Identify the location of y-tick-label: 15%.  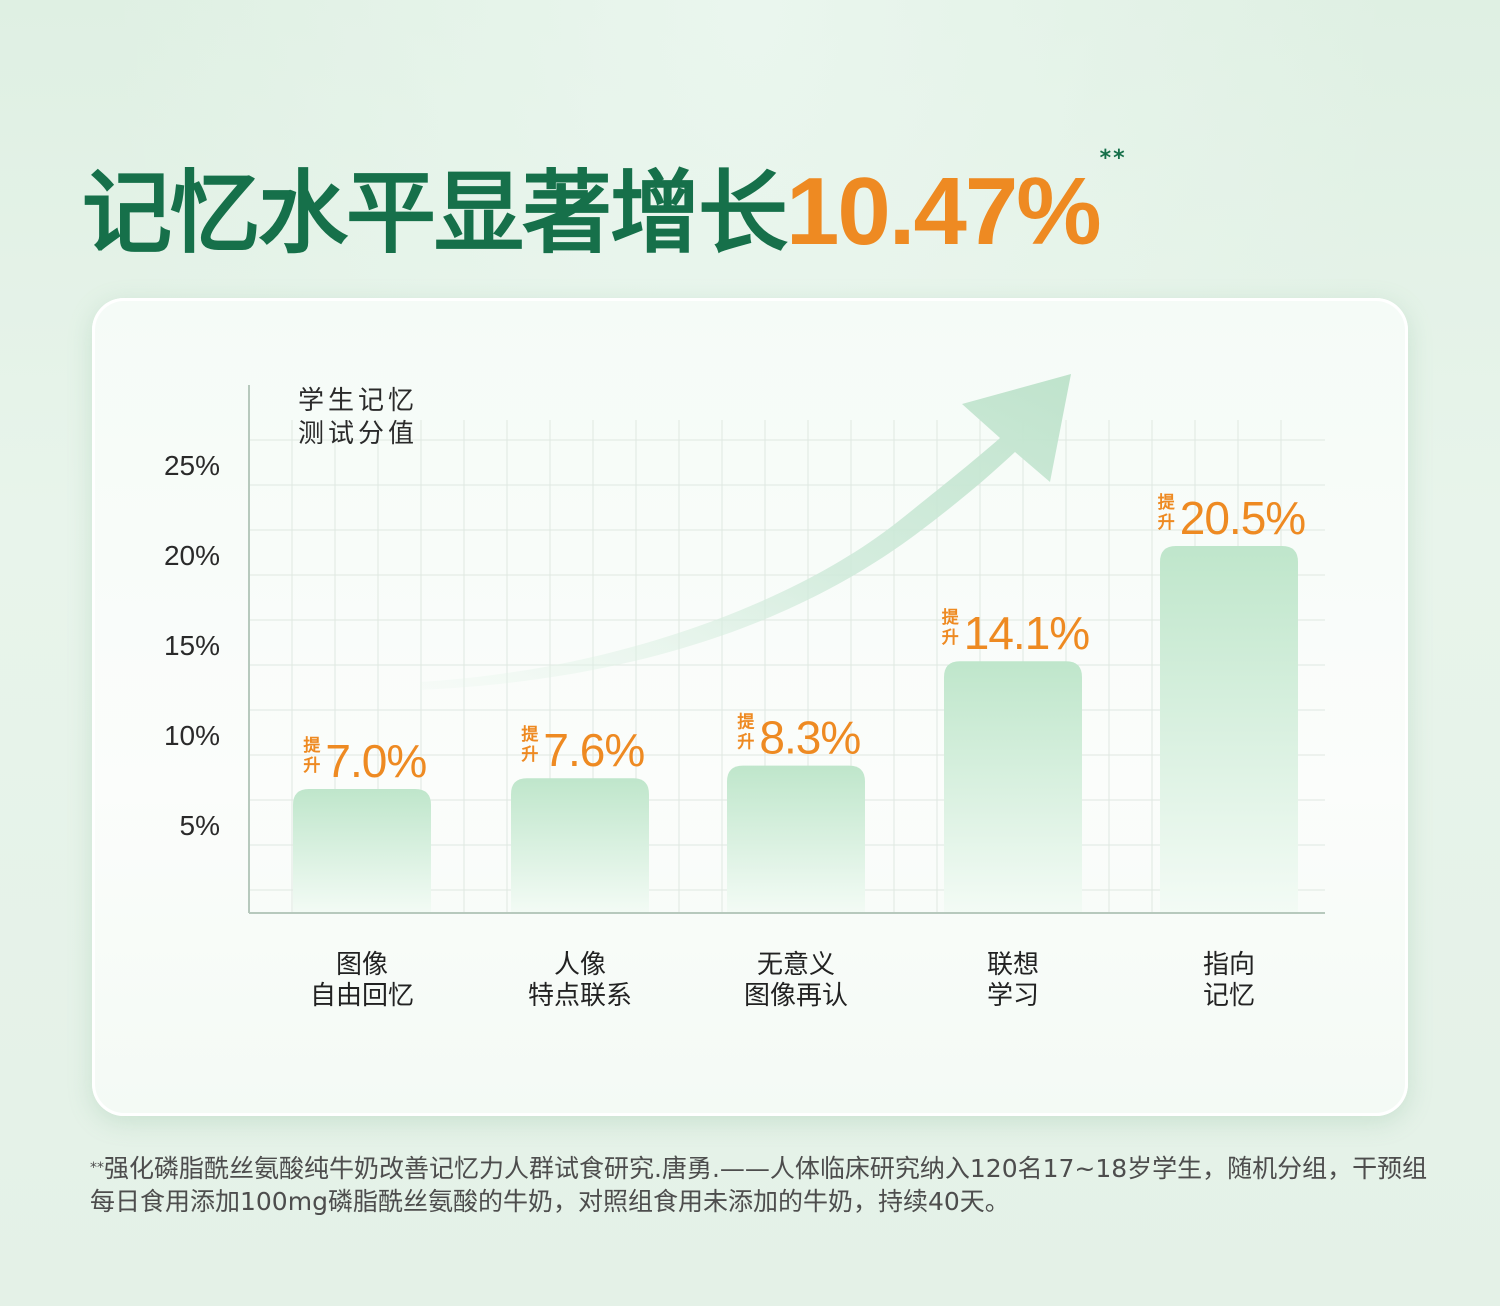
(192, 645).